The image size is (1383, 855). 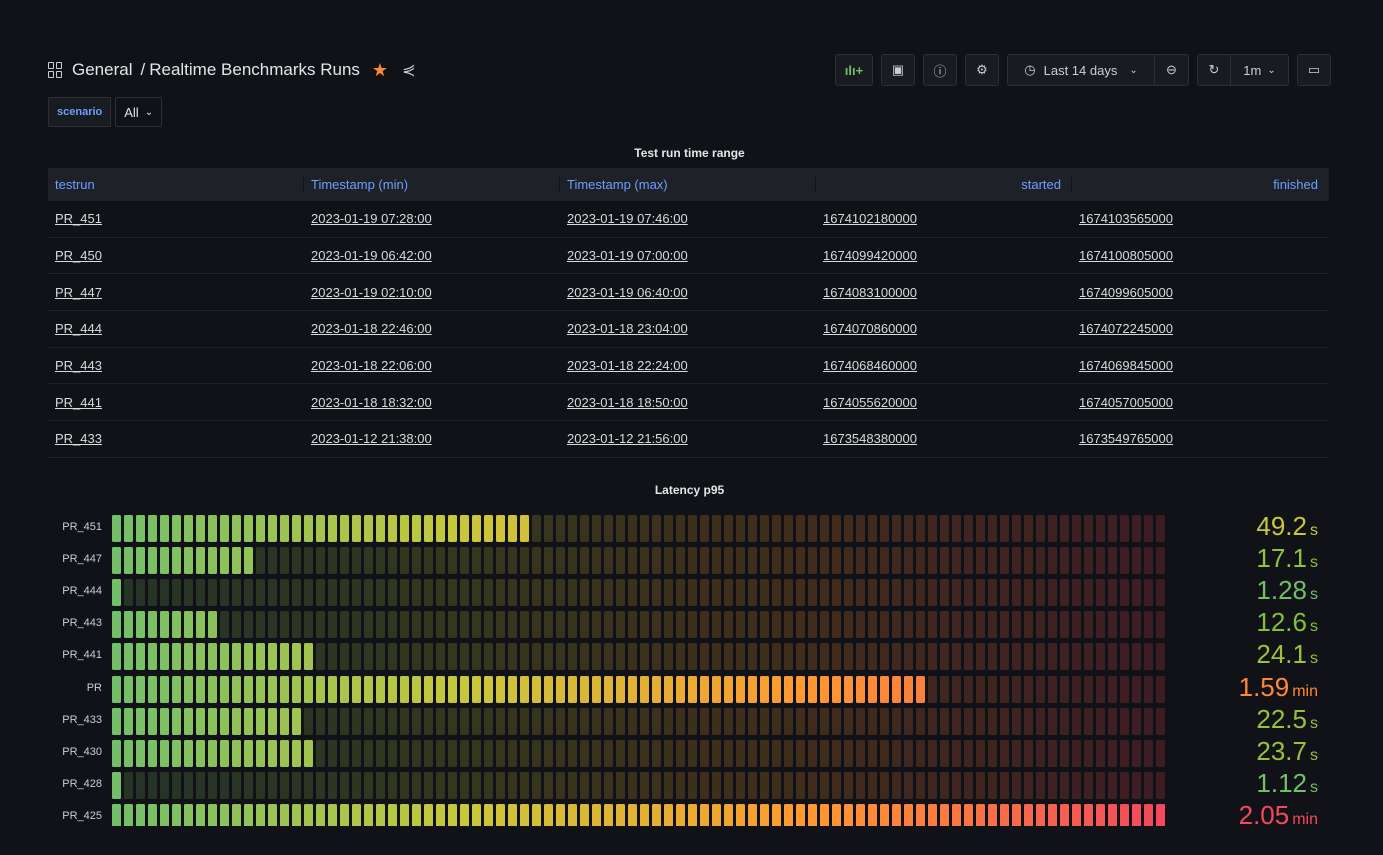 I want to click on column-header-testrun: testrun, so click(x=176, y=184).